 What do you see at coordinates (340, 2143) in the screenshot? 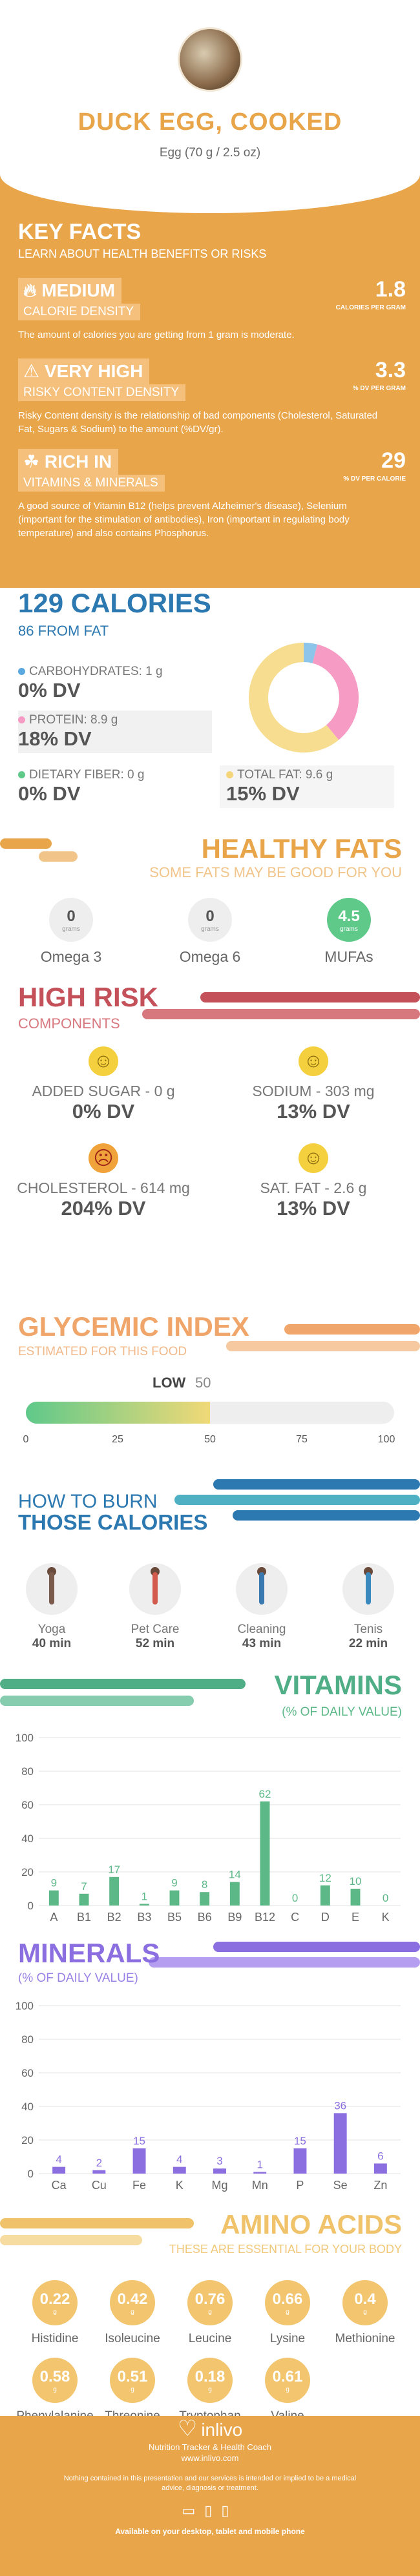
I see `bar-Se` at bounding box center [340, 2143].